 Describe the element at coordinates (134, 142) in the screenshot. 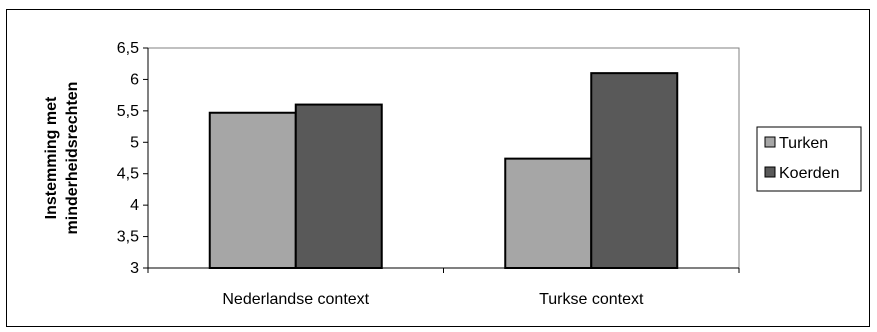

I see `y-tick-label: 5` at that location.